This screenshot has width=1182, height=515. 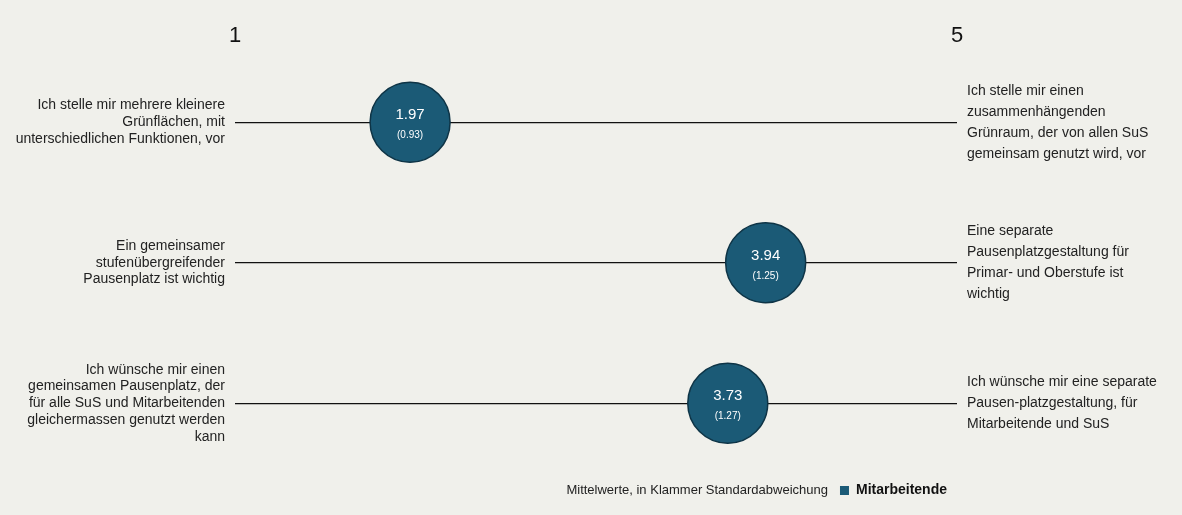 What do you see at coordinates (1048, 262) in the screenshot?
I see `text: Eine separate Pausenplatzgestaltung für Primar- und Oberstufe ist wichtig` at bounding box center [1048, 262].